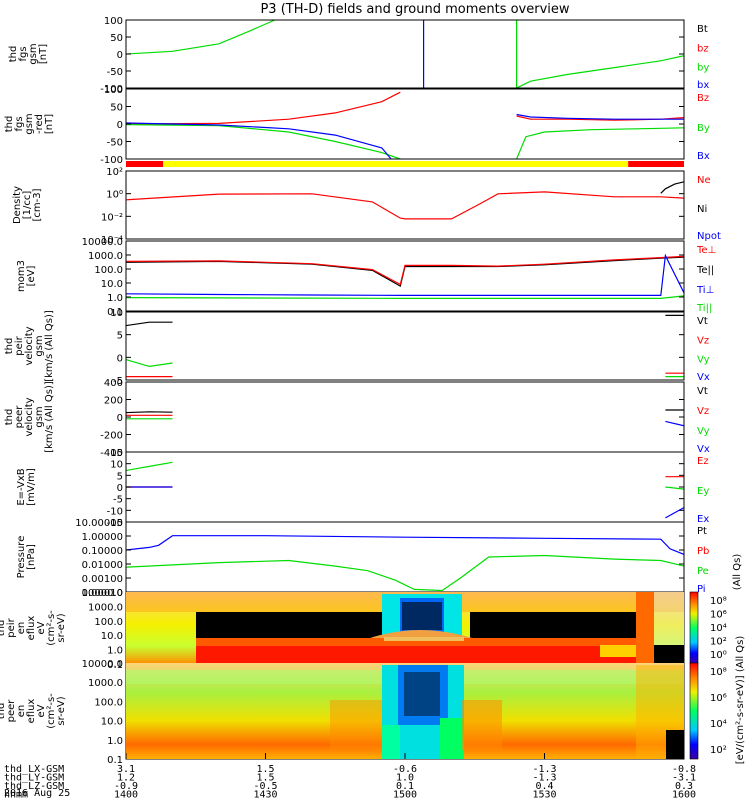 This screenshot has width=750, height=800. Describe the element at coordinates (405, 786) in the screenshot. I see `x-row-value: 0.1` at that location.